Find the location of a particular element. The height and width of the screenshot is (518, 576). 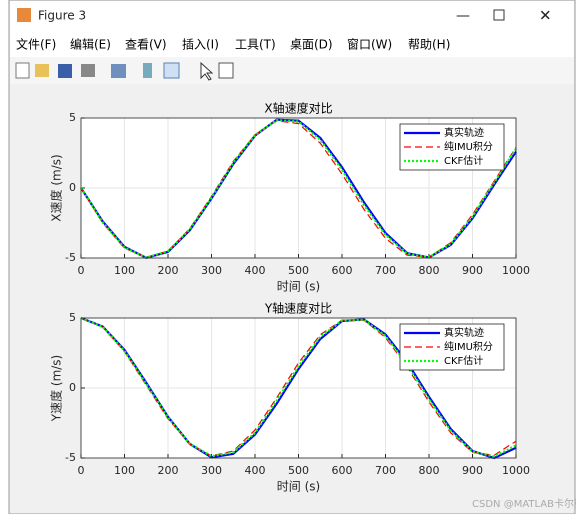

menu-bar is located at coordinates (292, 45).